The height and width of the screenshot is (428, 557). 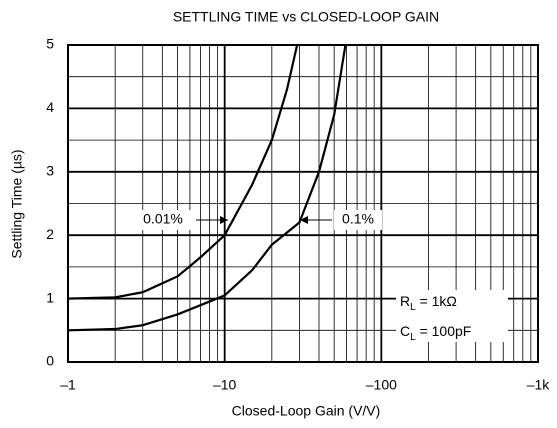 I want to click on annotation-rest: = 100pF, so click(x=444, y=331).